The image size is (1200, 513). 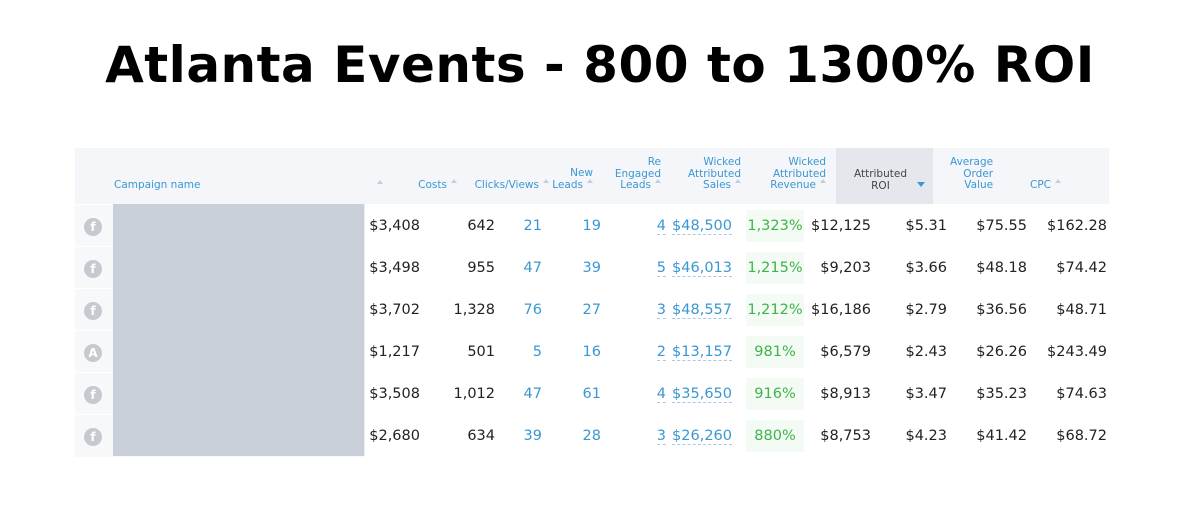 I want to click on cell-wicked_sales: $13,157, so click(x=702, y=352).